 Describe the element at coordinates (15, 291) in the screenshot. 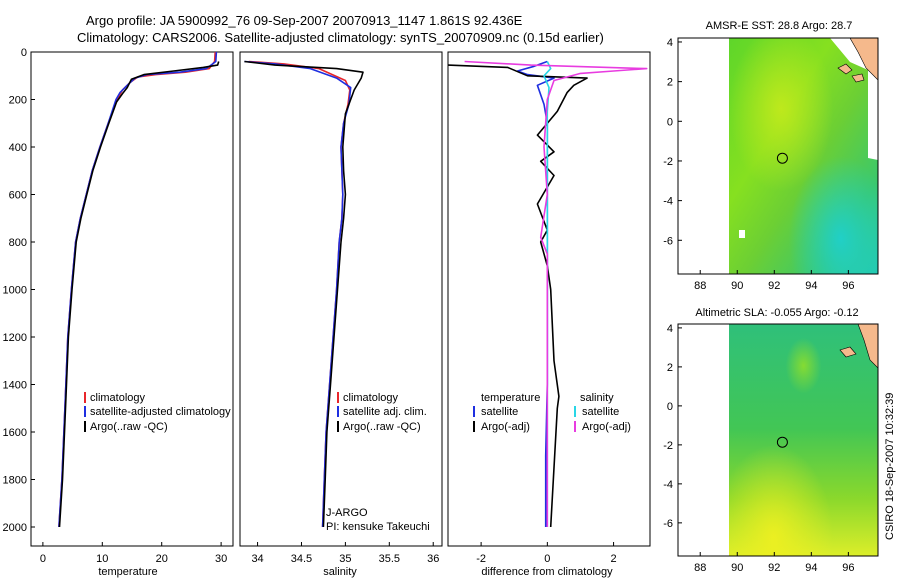

I see `y-tick-label: 1000` at that location.